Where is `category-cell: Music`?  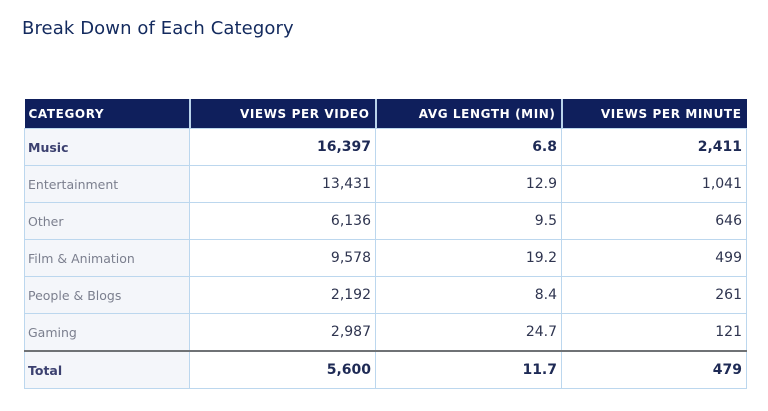 category-cell: Music is located at coordinates (107, 147).